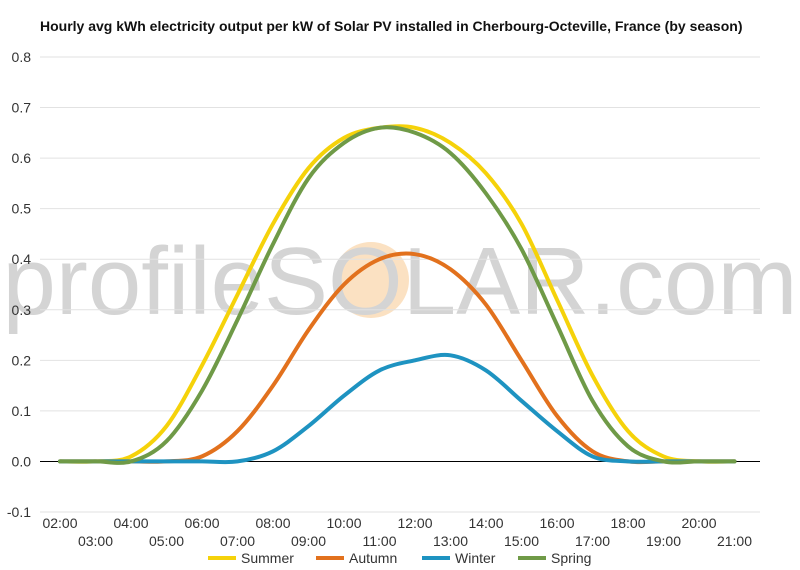 The width and height of the screenshot is (800, 570). I want to click on legend-label-autumn: Autumn, so click(373, 558).